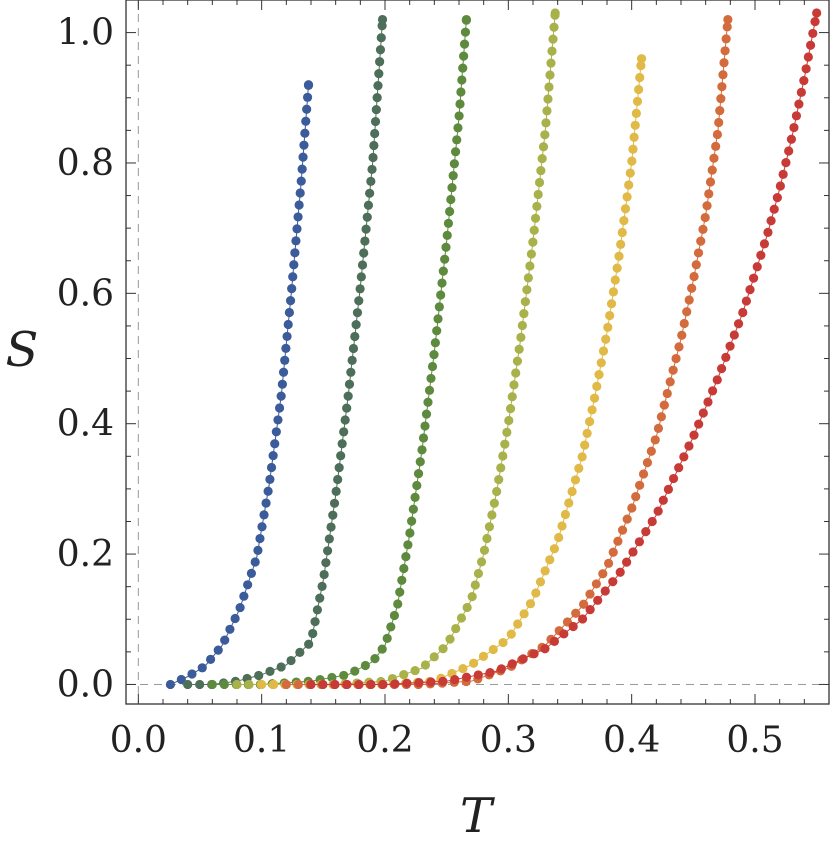 This screenshot has height=862, width=830. Describe the element at coordinates (85, 33) in the screenshot. I see `y-tick-label: 1.0` at that location.